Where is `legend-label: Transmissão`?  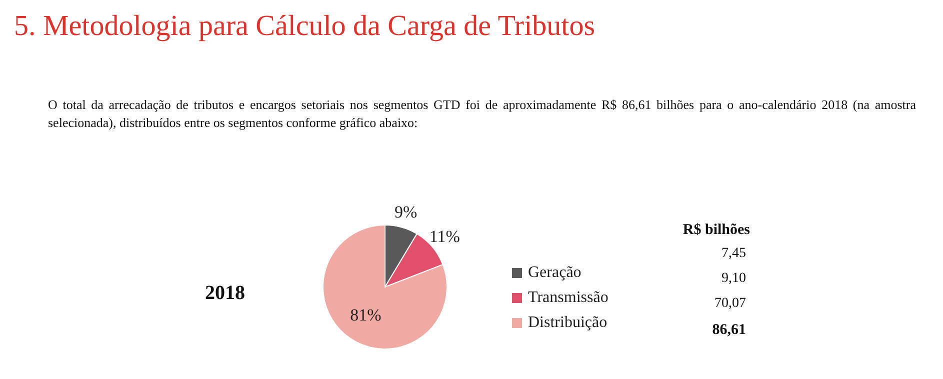
legend-label: Transmissão is located at coordinates (568, 297).